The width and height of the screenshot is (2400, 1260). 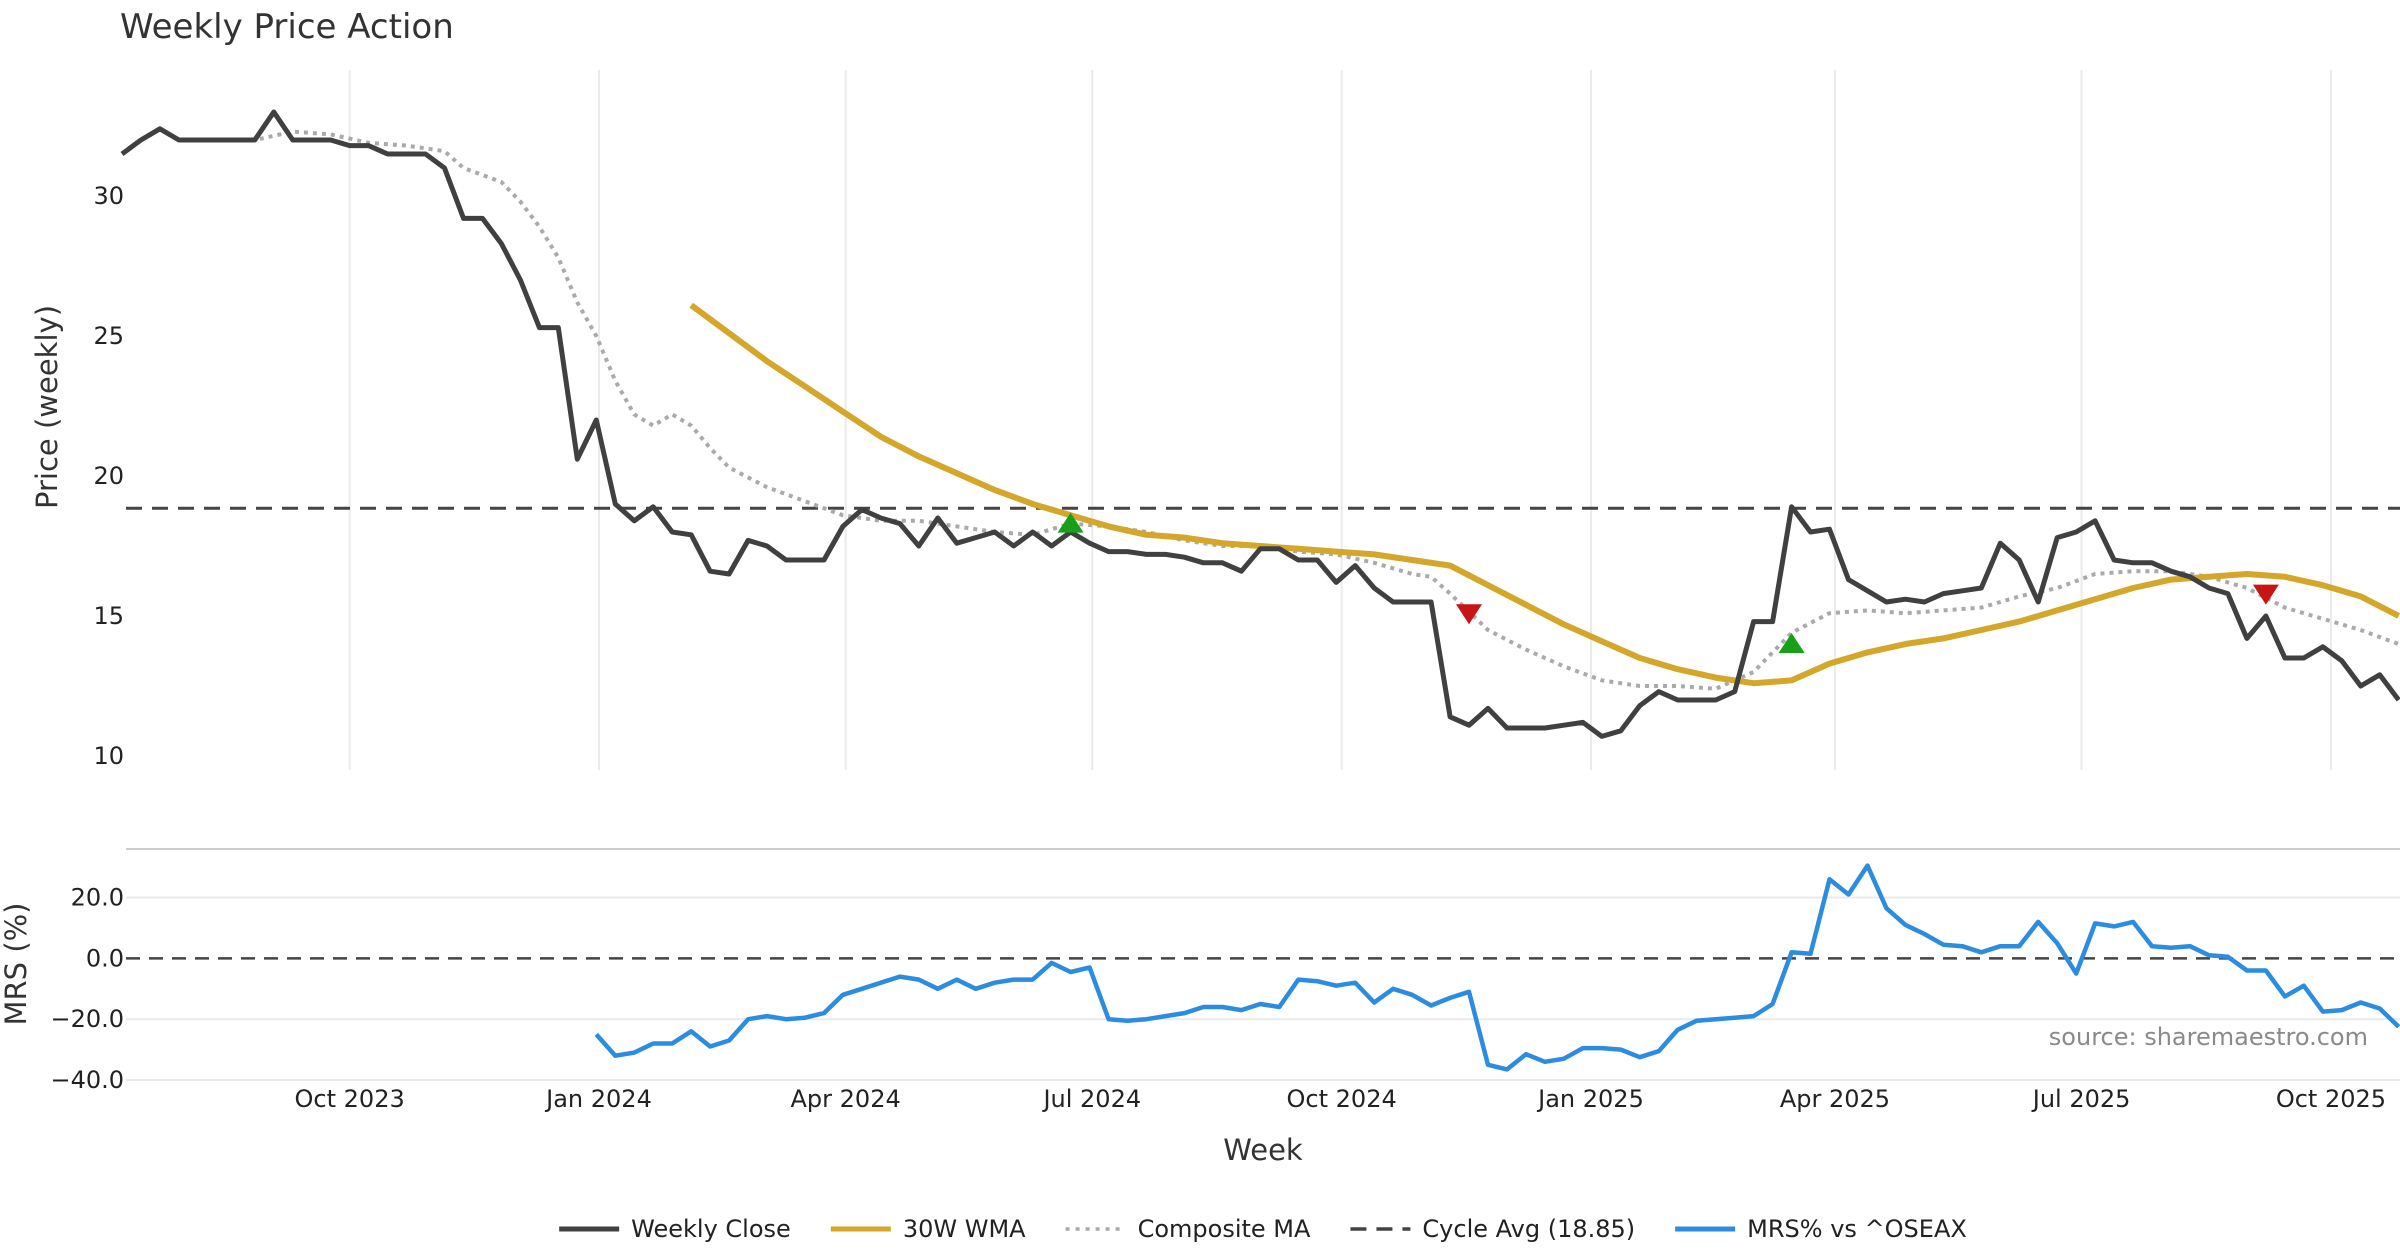 I want to click on chart-title: Weekly Price Action, so click(x=287, y=27).